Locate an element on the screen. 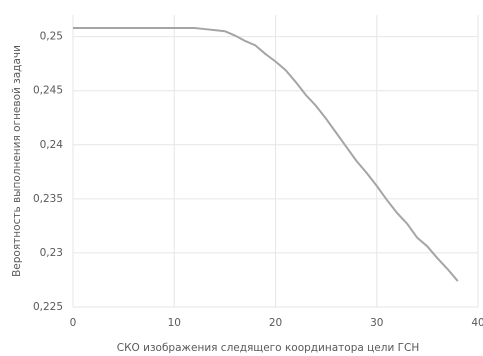 Image resolution: width=483 pixels, height=356 pixels. y-tick-label: 0,235 is located at coordinates (48, 199).